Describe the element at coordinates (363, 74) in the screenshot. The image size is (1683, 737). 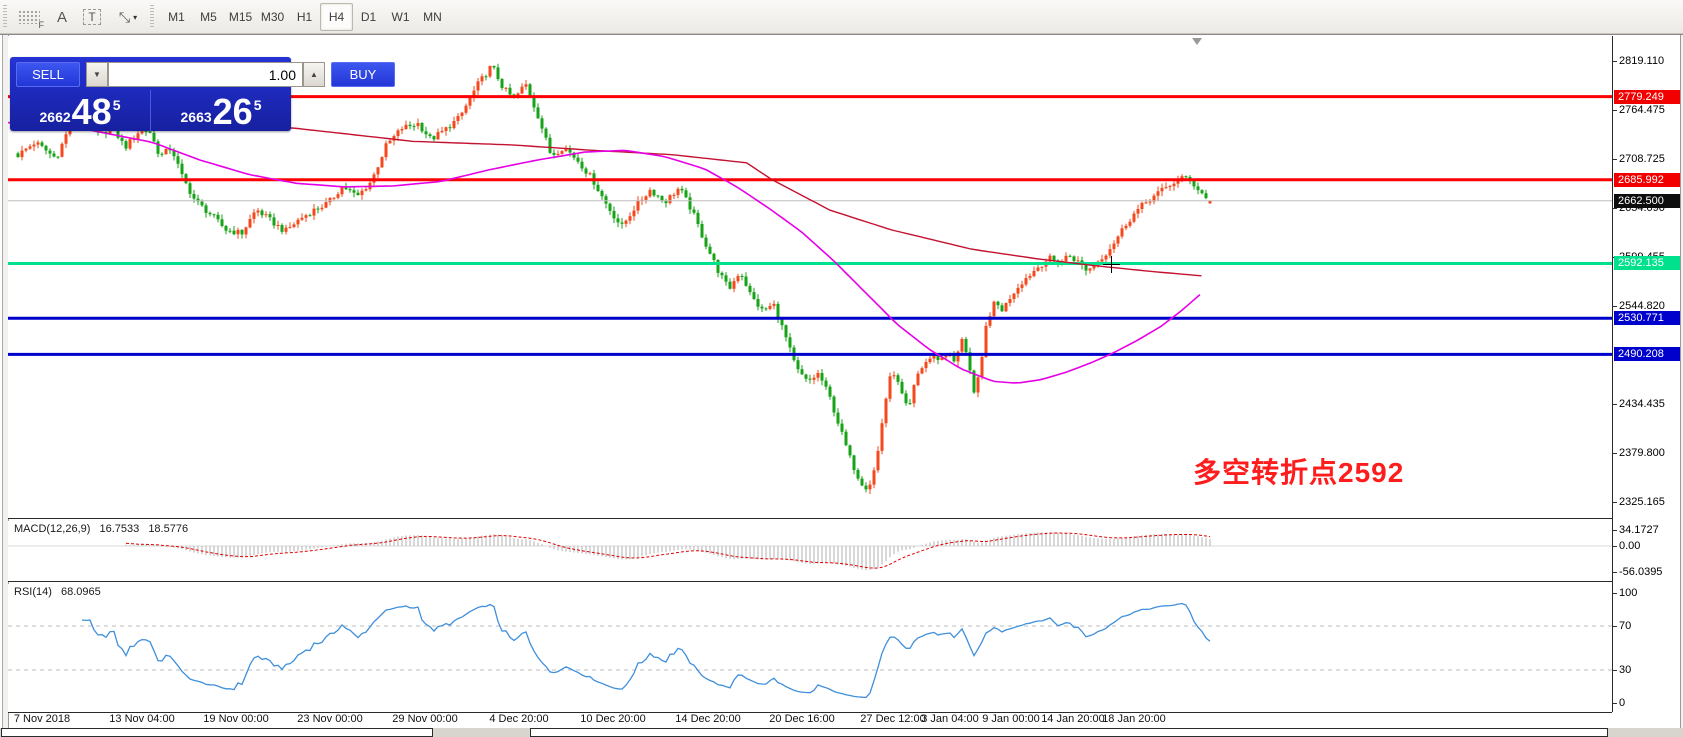
I see `buy-button: BUY` at that location.